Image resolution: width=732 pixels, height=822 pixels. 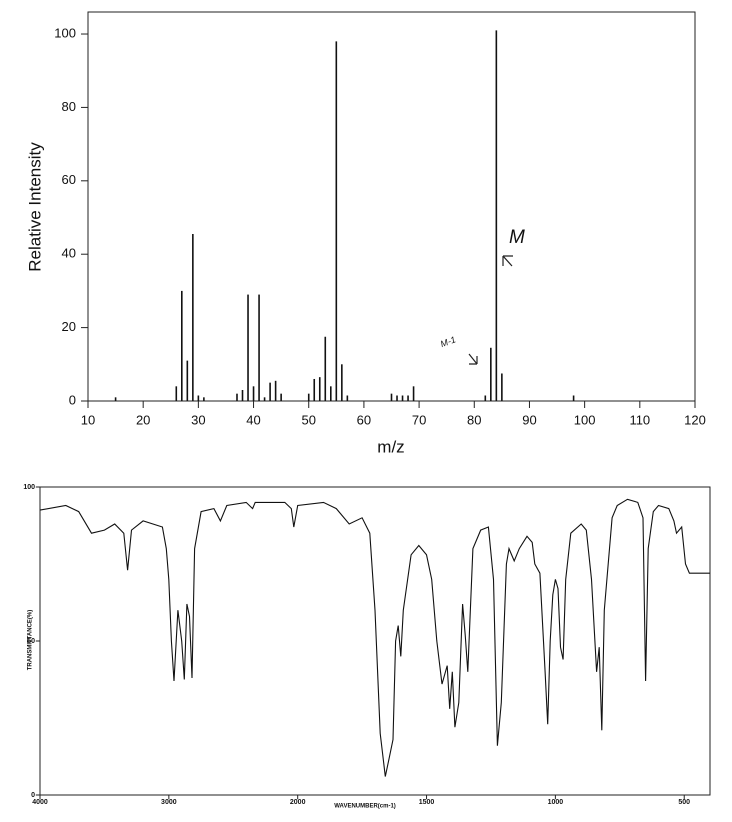 What do you see at coordinates (298, 802) in the screenshot?
I see `x-tick-label: 2000` at bounding box center [298, 802].